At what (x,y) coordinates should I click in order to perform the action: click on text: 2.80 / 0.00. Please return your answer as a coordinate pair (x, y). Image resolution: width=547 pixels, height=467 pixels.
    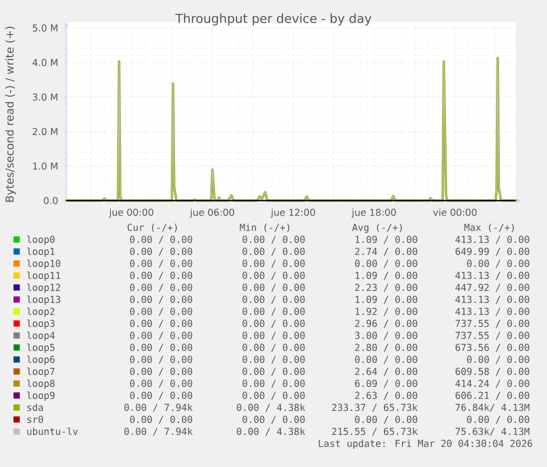
    Looking at the image, I should click on (386, 348).